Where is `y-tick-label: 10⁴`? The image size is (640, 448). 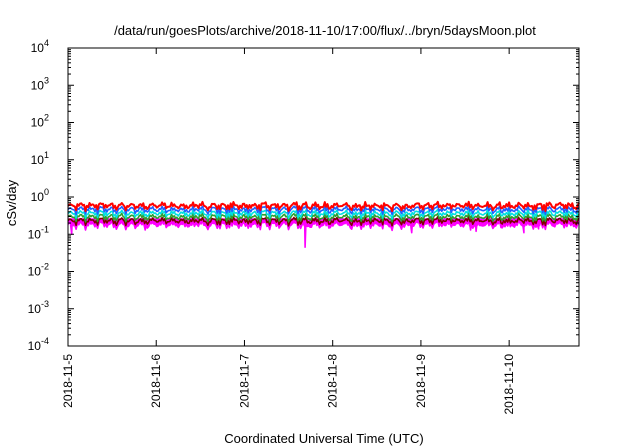
y-tick-label: 10⁴ is located at coordinates (40, 46).